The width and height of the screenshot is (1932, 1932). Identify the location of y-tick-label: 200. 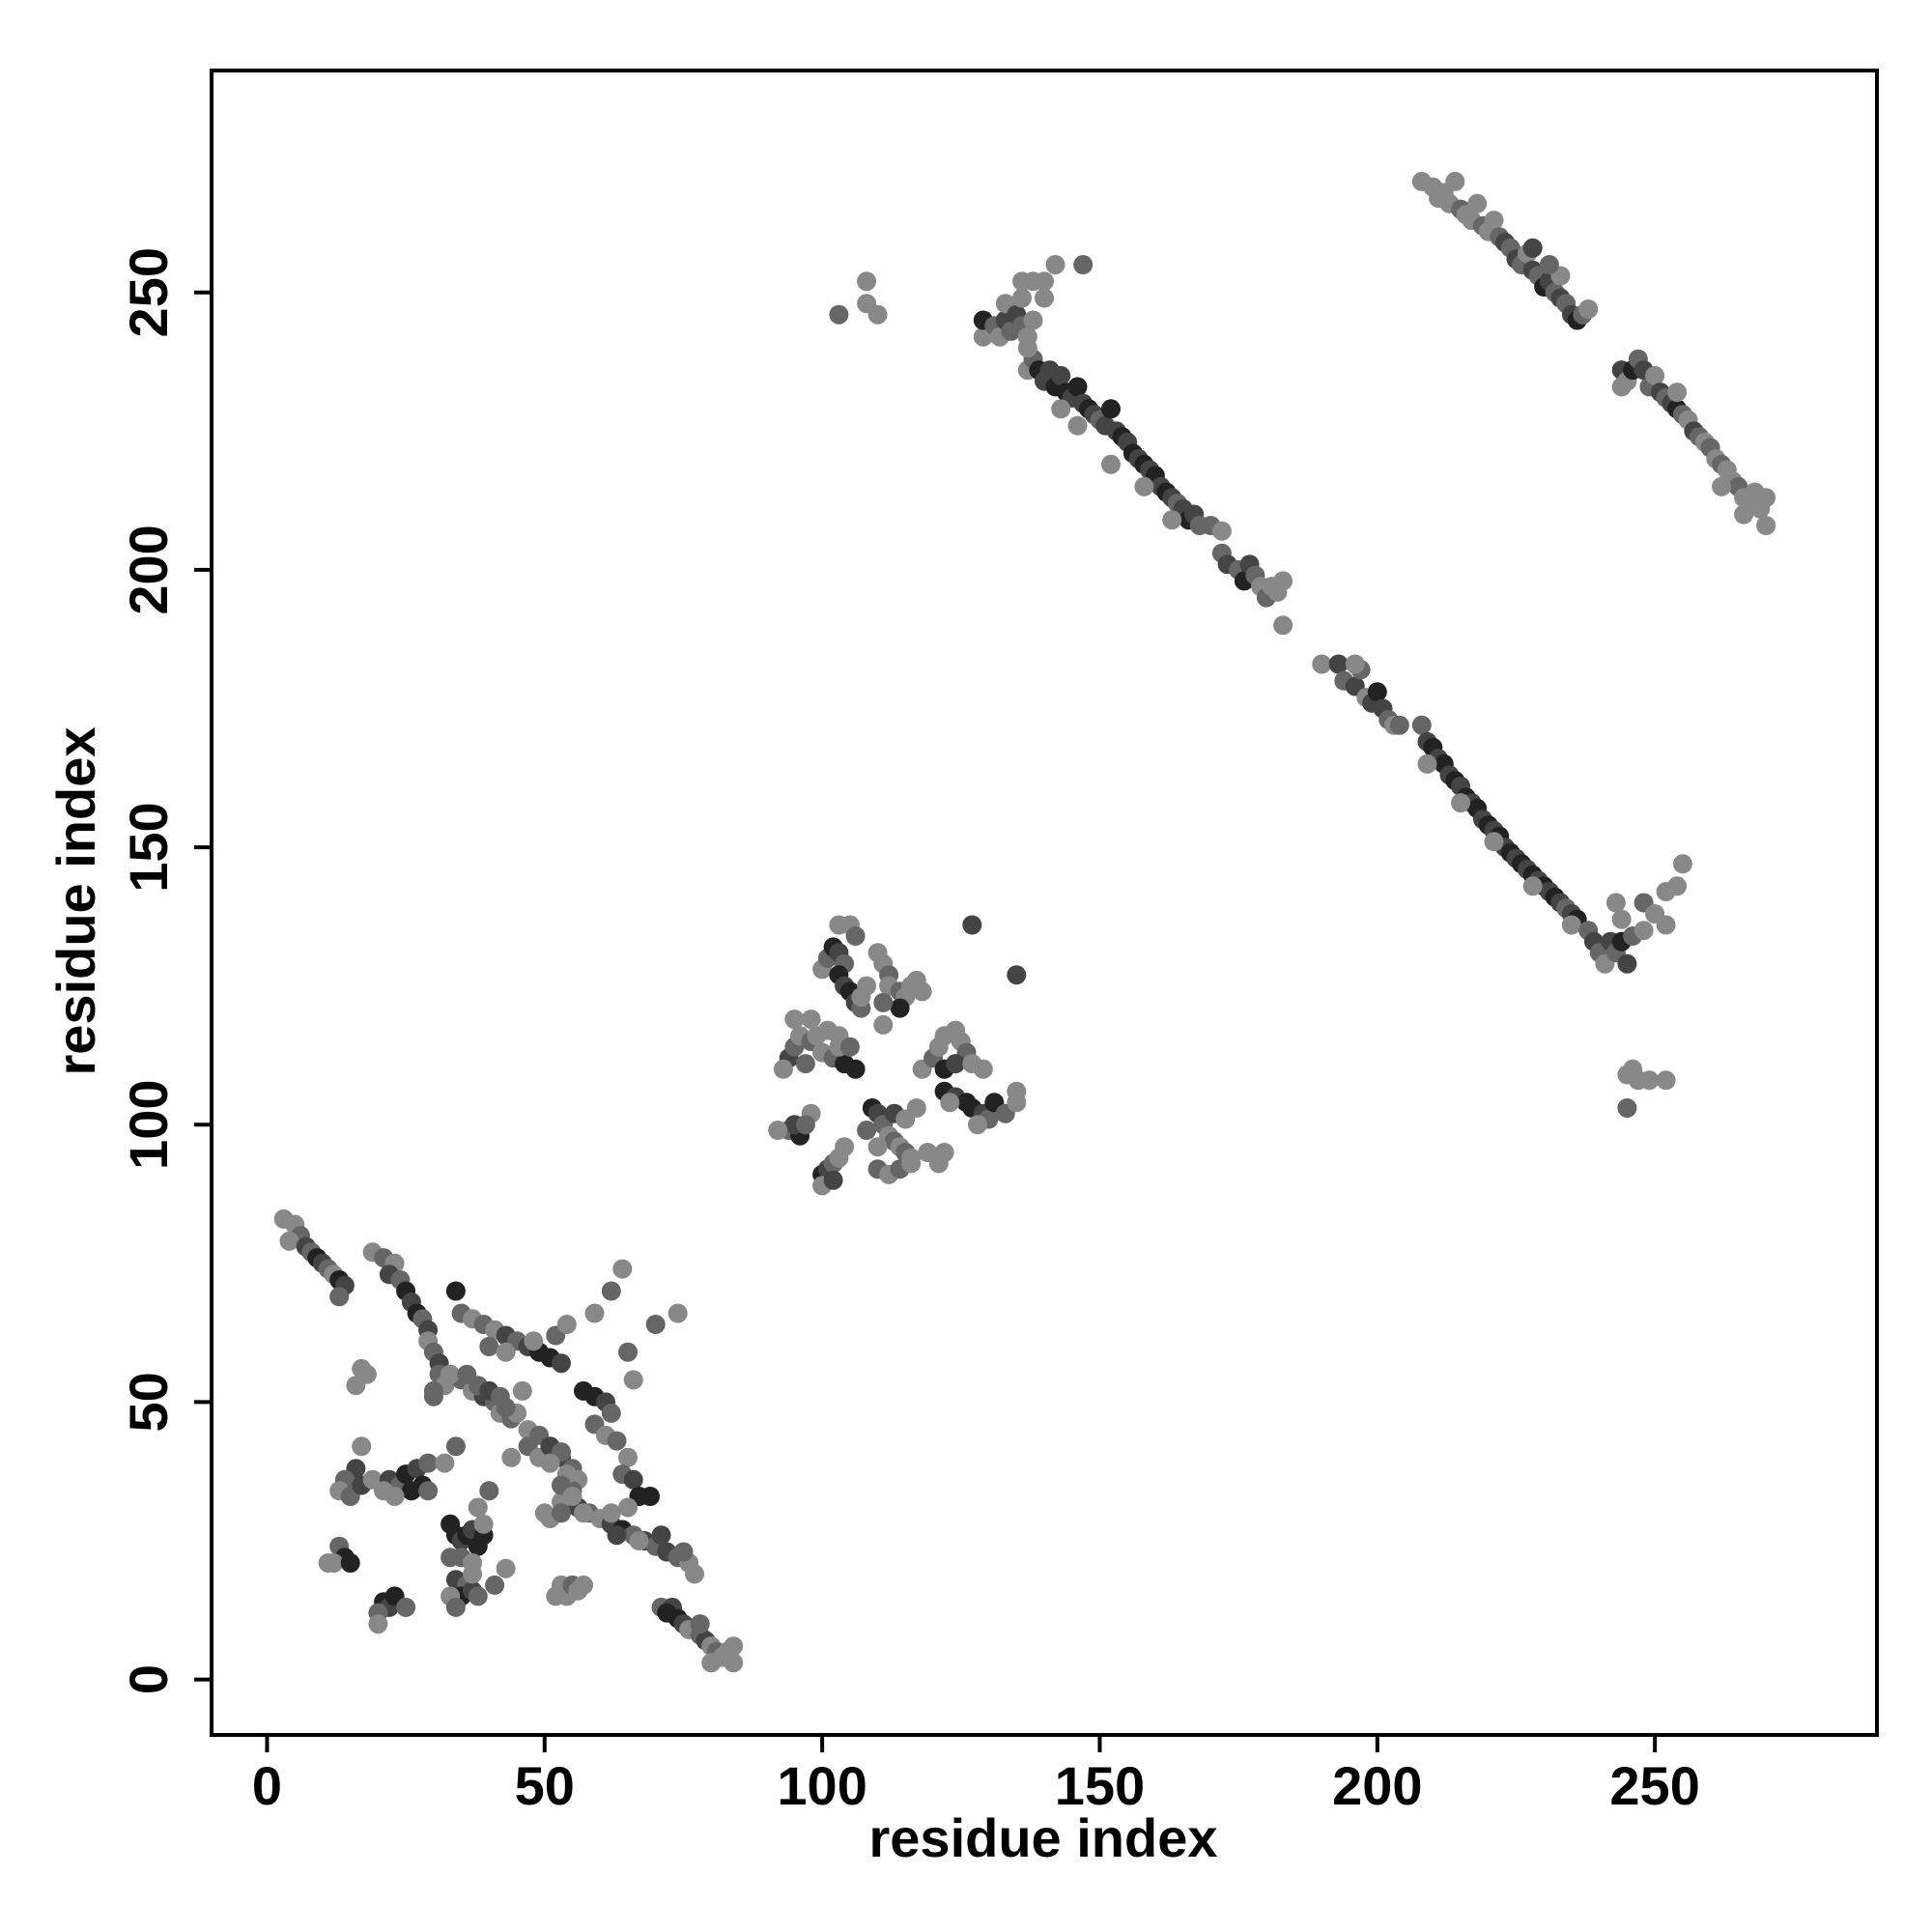
(148, 569).